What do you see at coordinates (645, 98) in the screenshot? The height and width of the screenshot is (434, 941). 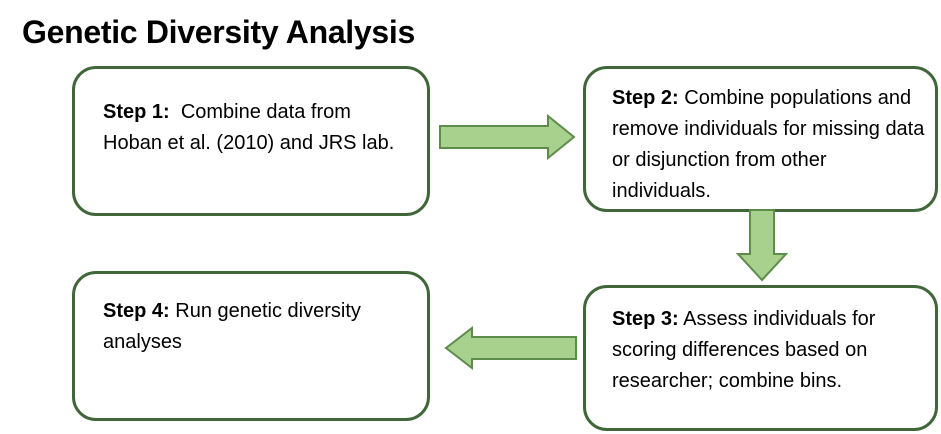 I see `step-2-label: Step 2:` at bounding box center [645, 98].